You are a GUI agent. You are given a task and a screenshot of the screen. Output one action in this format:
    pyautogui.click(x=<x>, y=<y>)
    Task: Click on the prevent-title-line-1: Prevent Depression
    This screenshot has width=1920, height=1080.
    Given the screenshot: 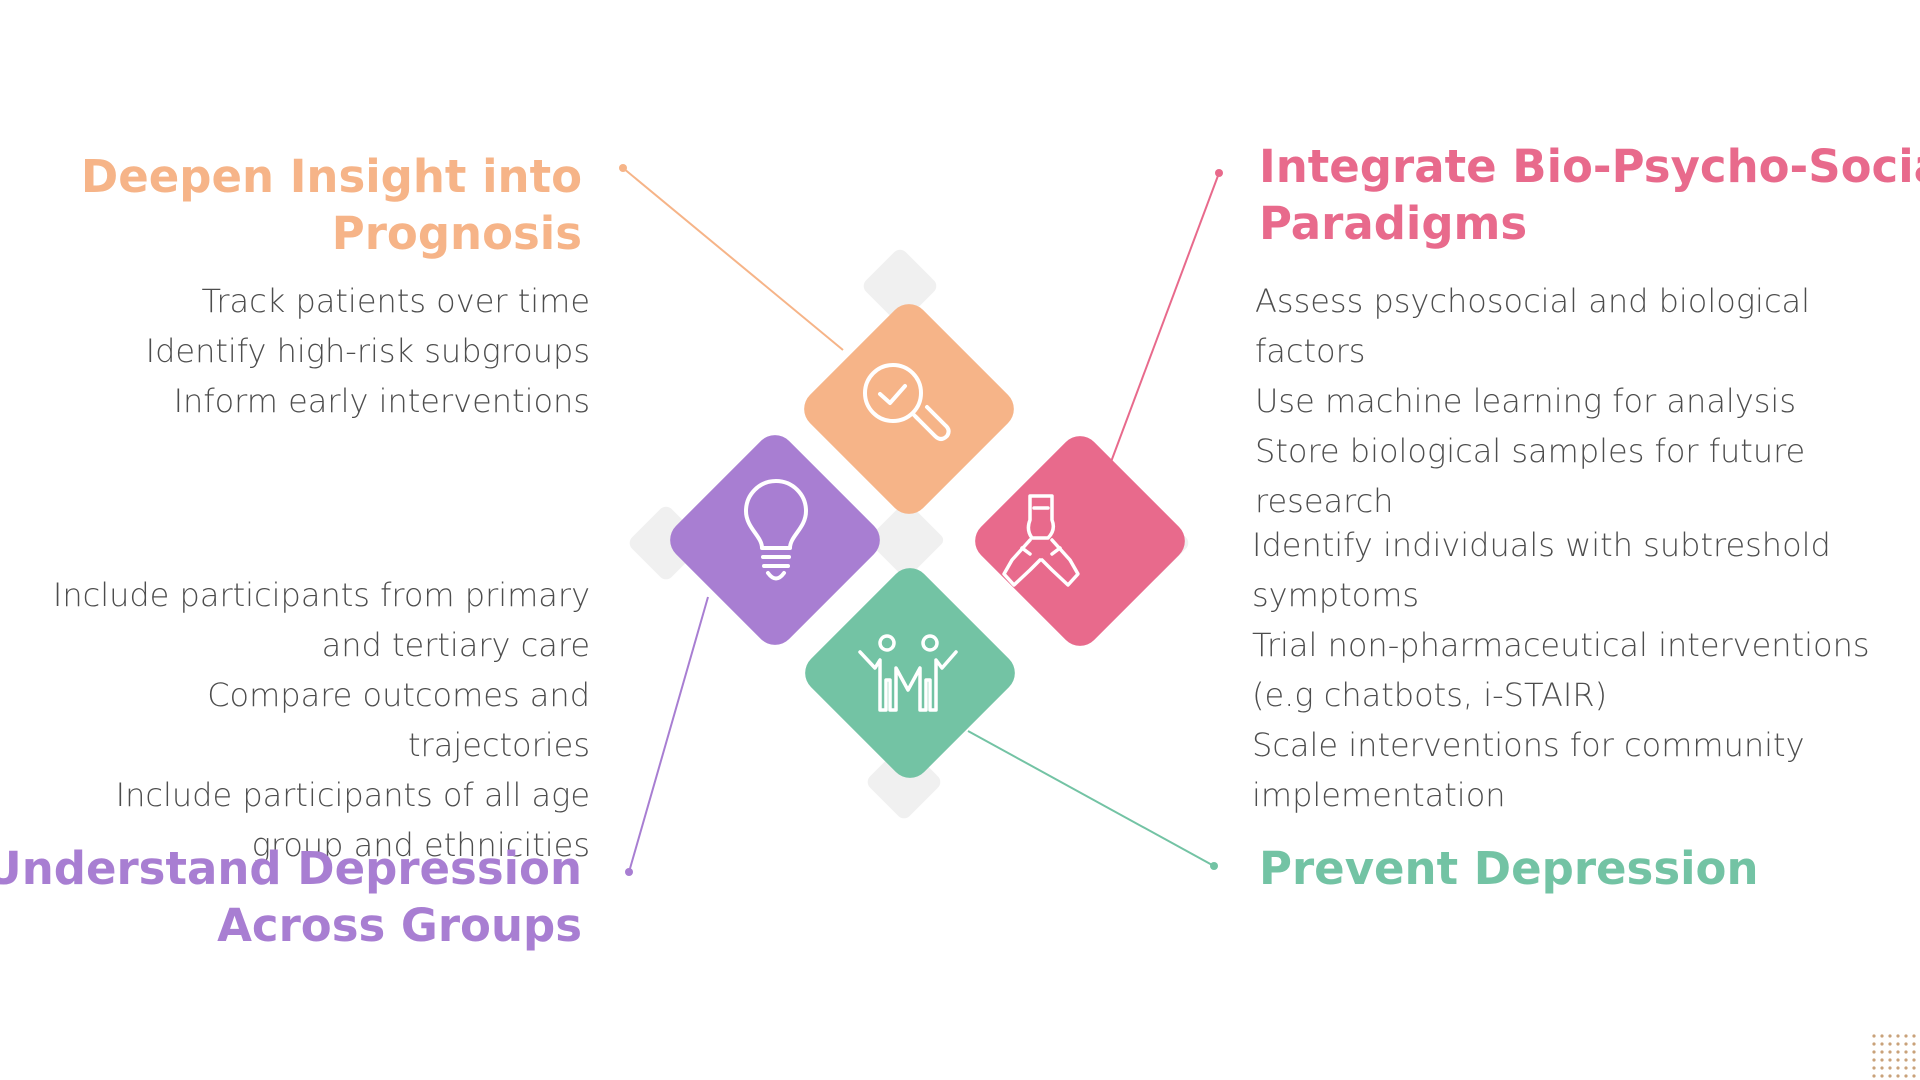 What is the action you would take?
    pyautogui.click(x=1509, y=868)
    